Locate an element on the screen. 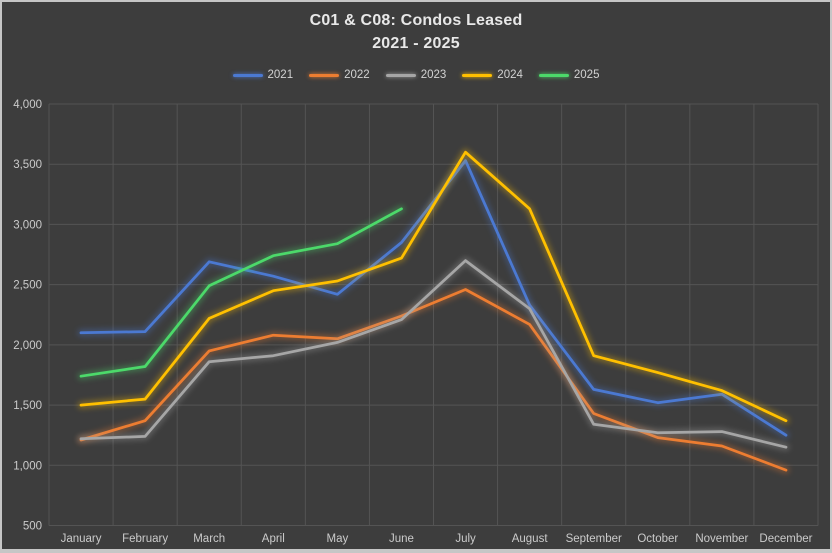 The image size is (832, 553). series-line-2025 is located at coordinates (241, 292).